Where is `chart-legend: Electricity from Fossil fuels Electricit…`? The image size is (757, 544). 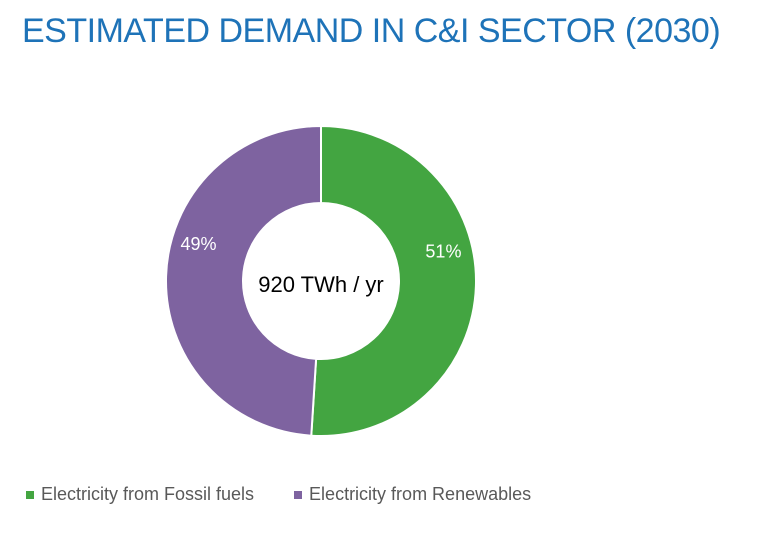 chart-legend: Electricity from Fossil fuels Electricit… is located at coordinates (298, 494).